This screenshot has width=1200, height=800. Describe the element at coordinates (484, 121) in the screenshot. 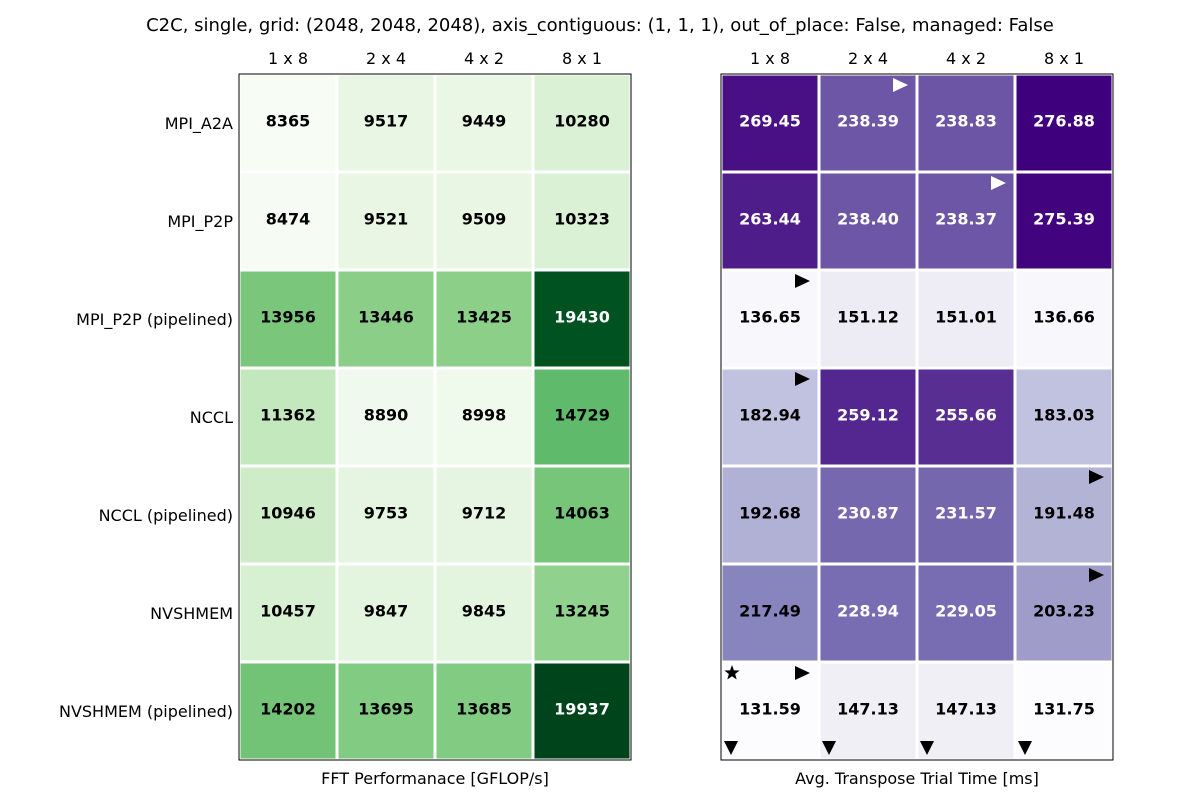

I see `cell-value-label: 9449` at that location.